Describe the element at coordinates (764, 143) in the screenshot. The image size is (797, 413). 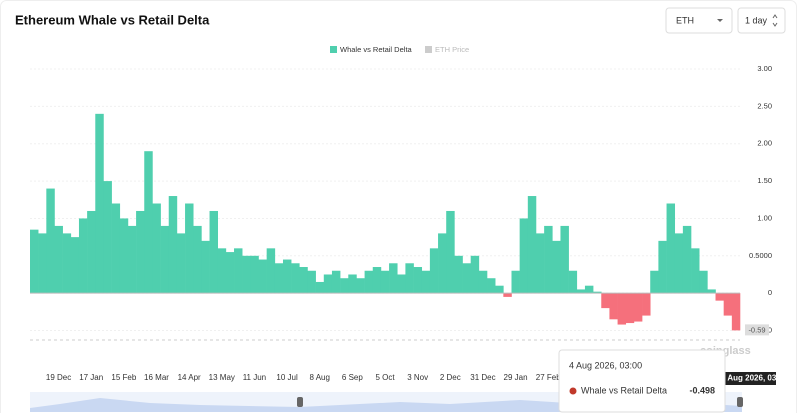
I see `y-tick-label: 2.00` at that location.